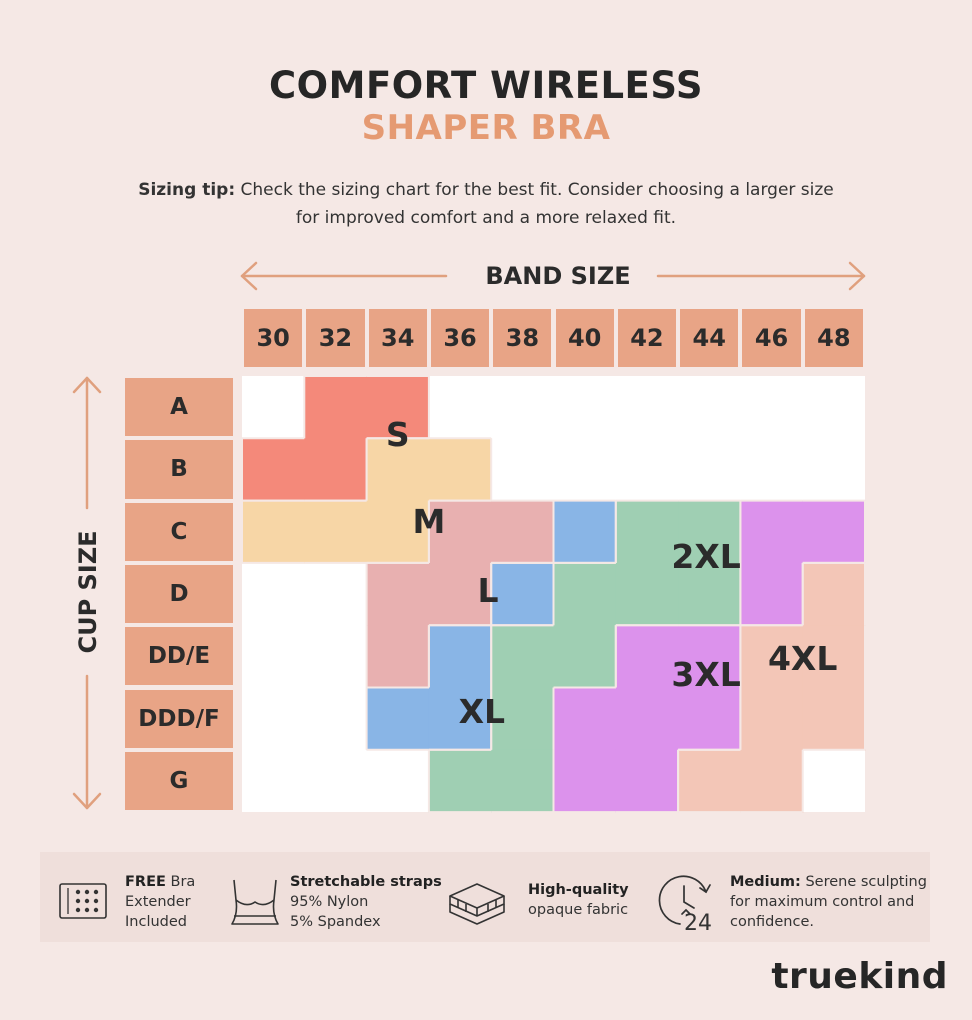  What do you see at coordinates (772, 922) in the screenshot?
I see `feature-medium-line3: confidence.` at bounding box center [772, 922].